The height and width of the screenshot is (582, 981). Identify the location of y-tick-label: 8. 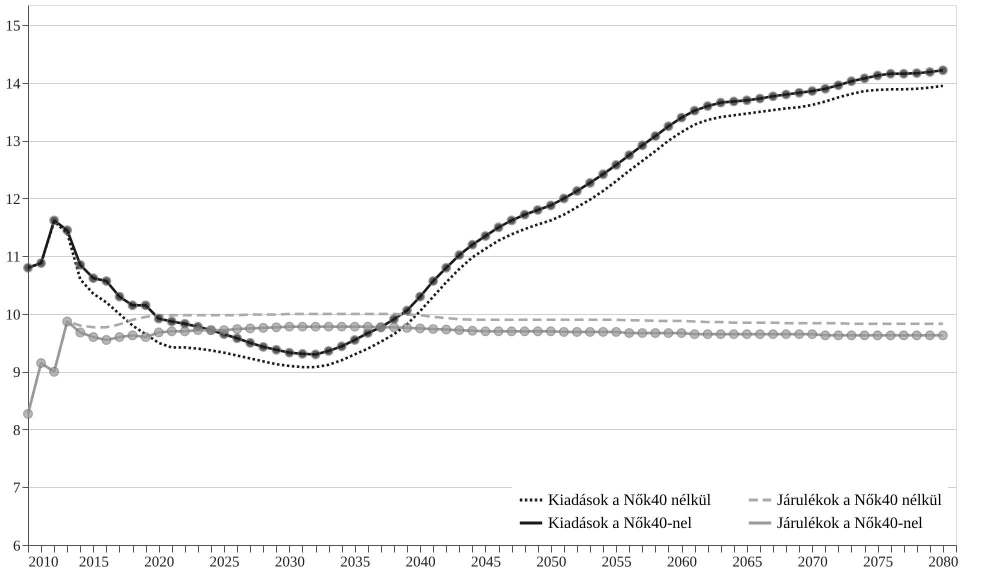
(16, 430).